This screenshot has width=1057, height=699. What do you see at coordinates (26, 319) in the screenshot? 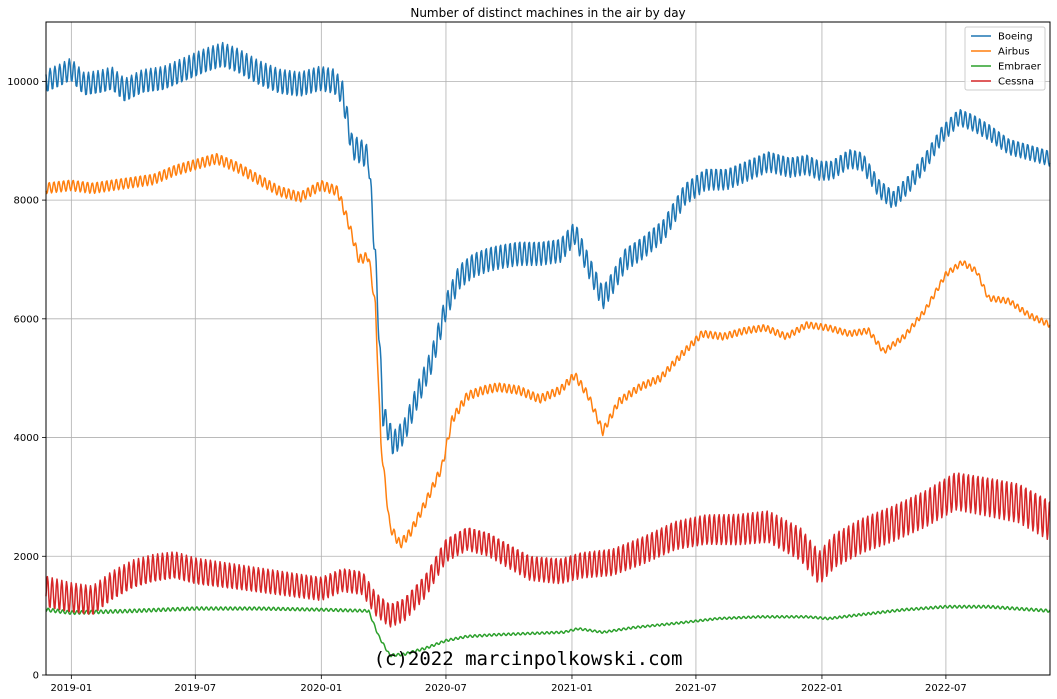
I see `y-tick-label: 6000` at bounding box center [26, 319].